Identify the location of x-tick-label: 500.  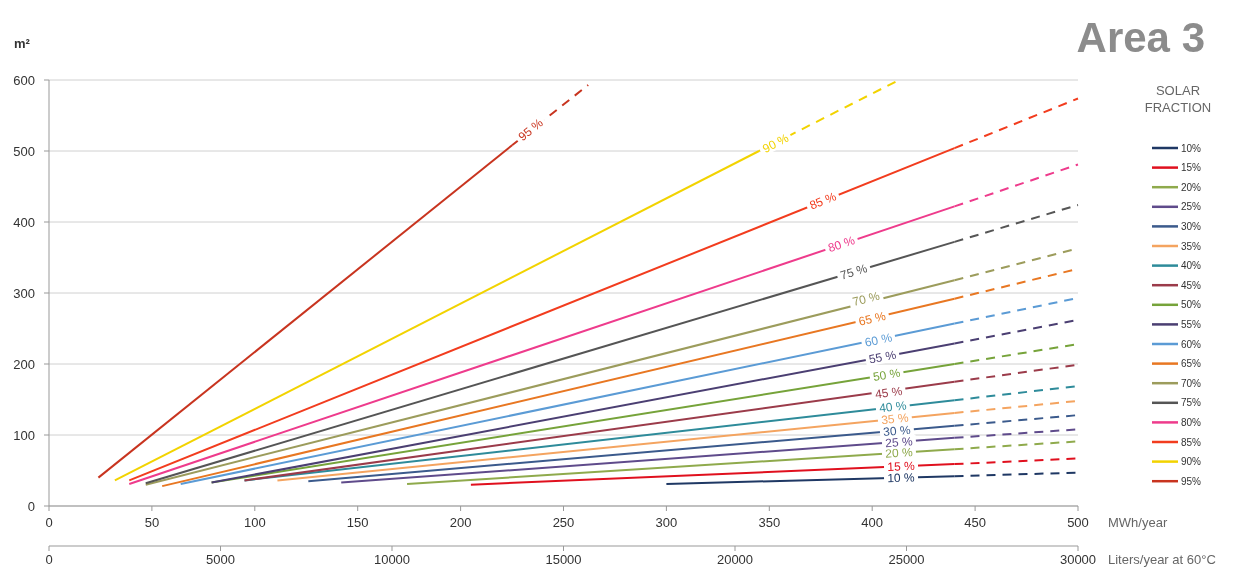
(1078, 522).